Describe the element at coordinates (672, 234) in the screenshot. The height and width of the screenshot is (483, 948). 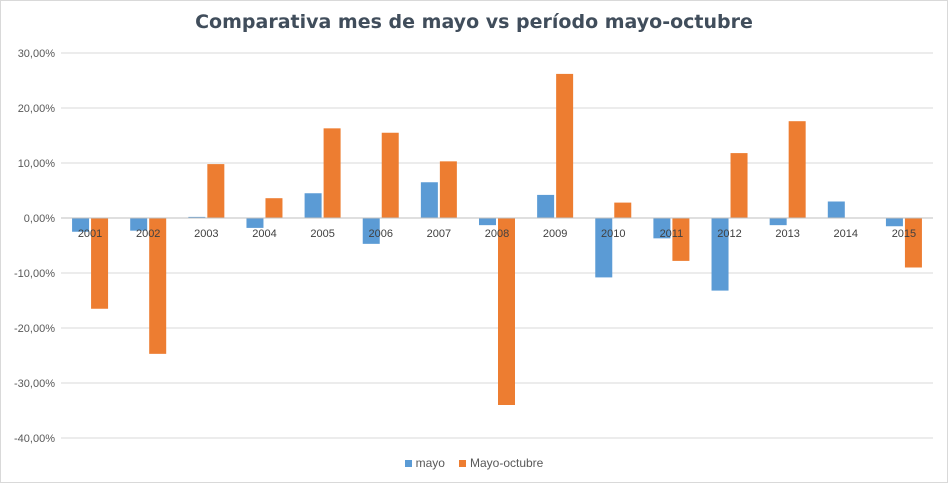
I see `x-tick-label: 2011` at that location.